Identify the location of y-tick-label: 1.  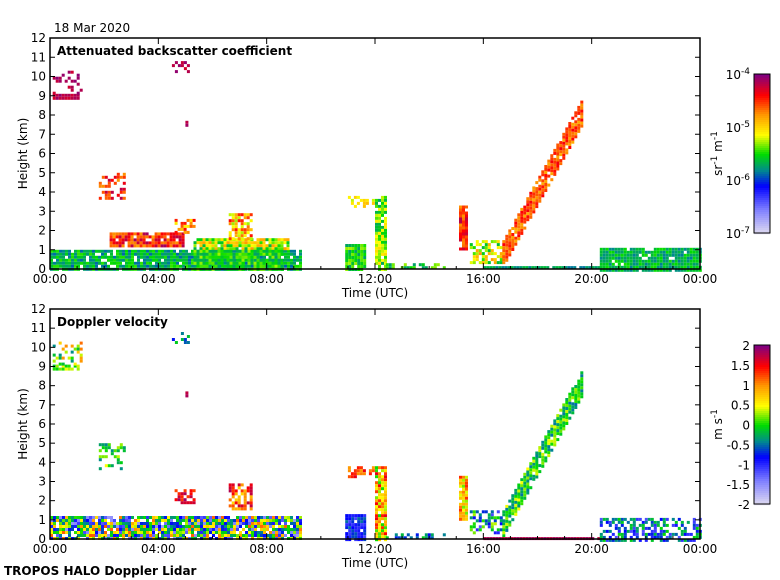
(42, 520).